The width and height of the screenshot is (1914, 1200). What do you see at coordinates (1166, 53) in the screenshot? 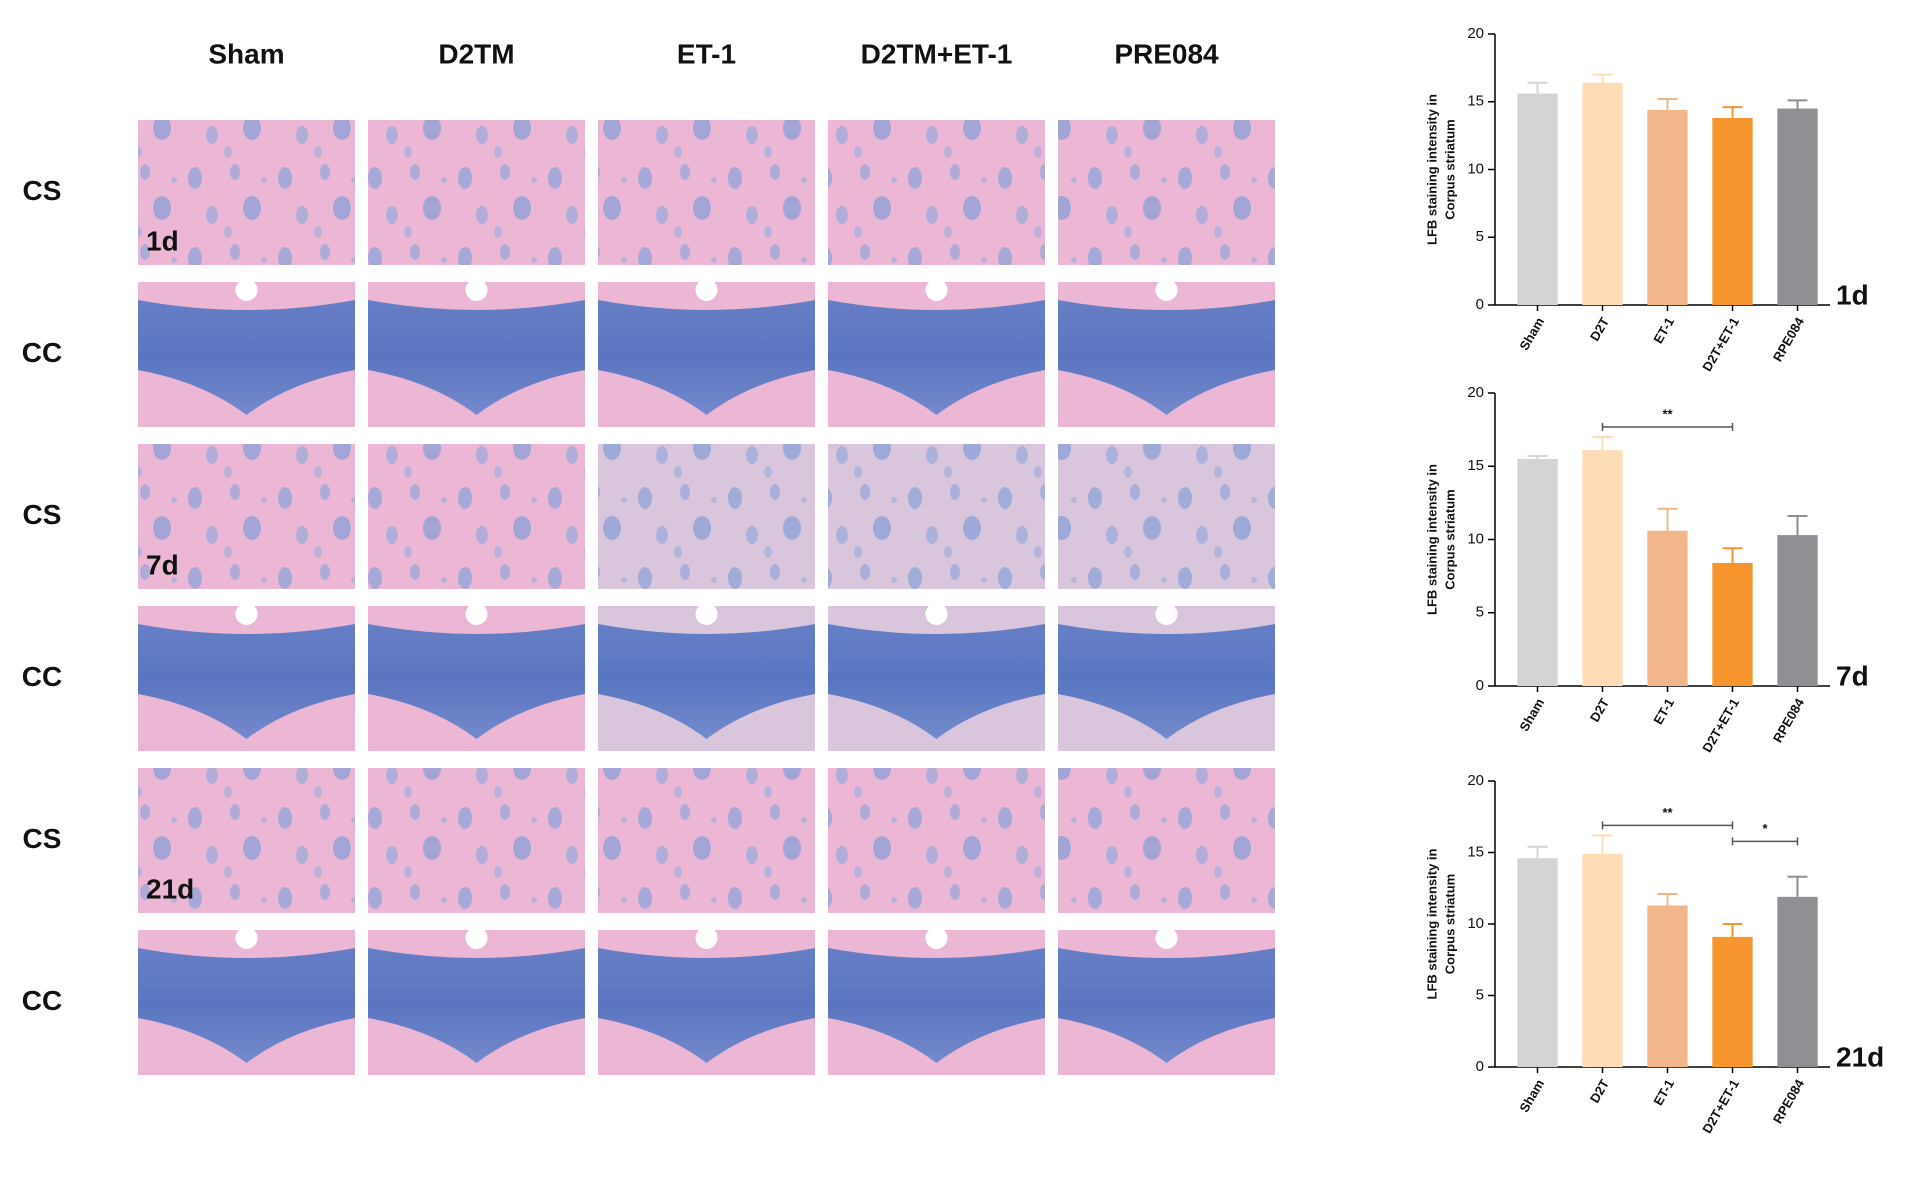
I see `column-header: PRE084` at bounding box center [1166, 53].